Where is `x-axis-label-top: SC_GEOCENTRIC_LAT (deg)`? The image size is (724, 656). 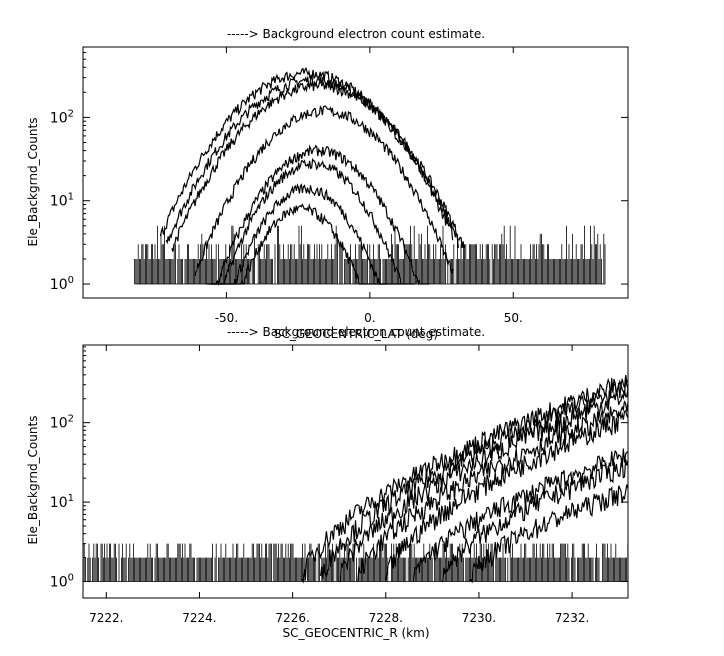 x-axis-label-top: SC_GEOCENTRIC_LAT (deg) is located at coordinates (356, 334).